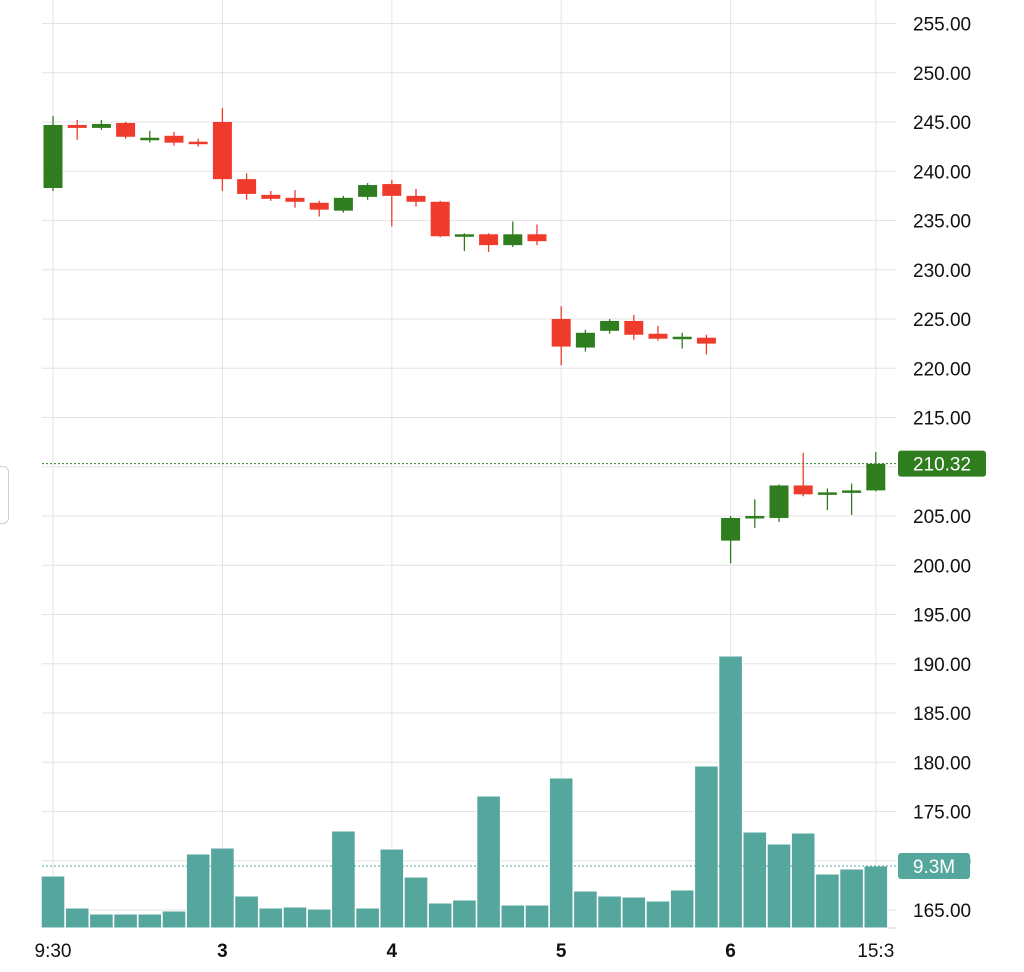 The height and width of the screenshot is (972, 1024). I want to click on time-tick-label: 4, so click(392, 951).